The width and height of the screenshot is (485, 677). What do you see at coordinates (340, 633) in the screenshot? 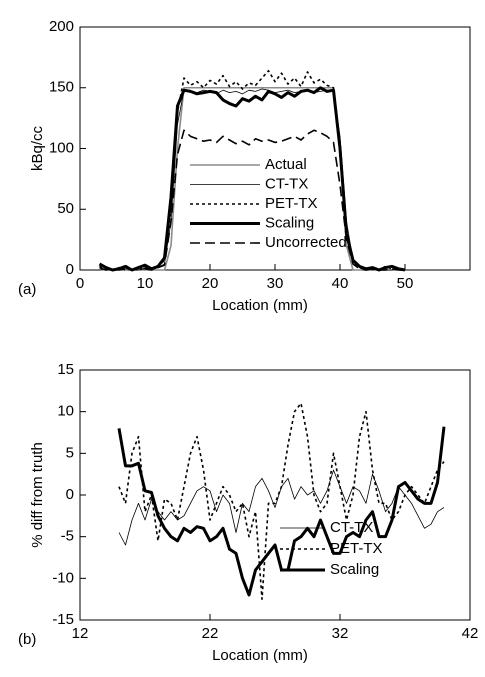
I see `x-tick-label: 32` at bounding box center [340, 633].